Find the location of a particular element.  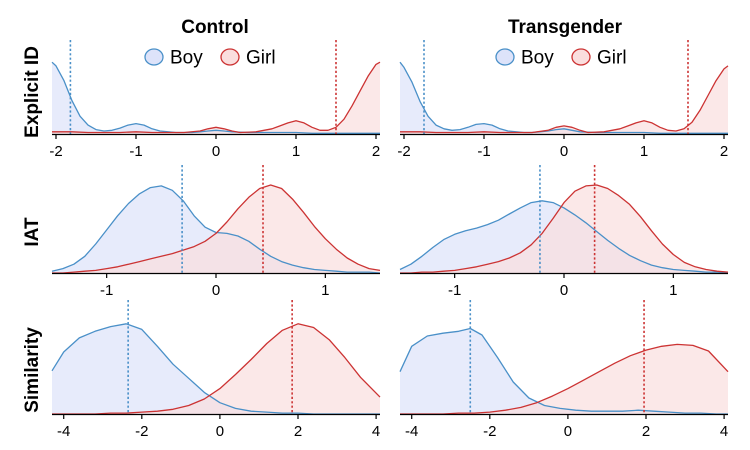

panel-explicit-id-control: -2 -1 0 1 2 is located at coordinates (215, 100).